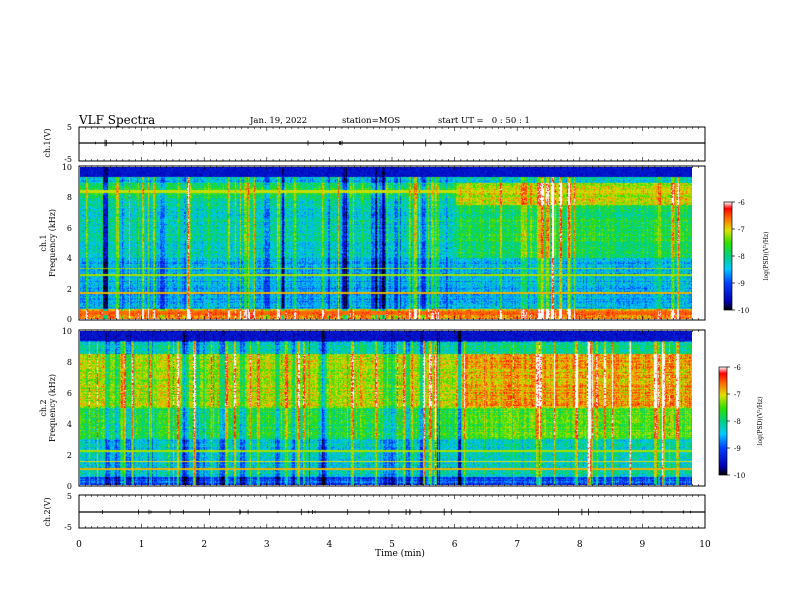  I want to click on ch1-waveform-ylabel: ch.1(V), so click(47, 142).